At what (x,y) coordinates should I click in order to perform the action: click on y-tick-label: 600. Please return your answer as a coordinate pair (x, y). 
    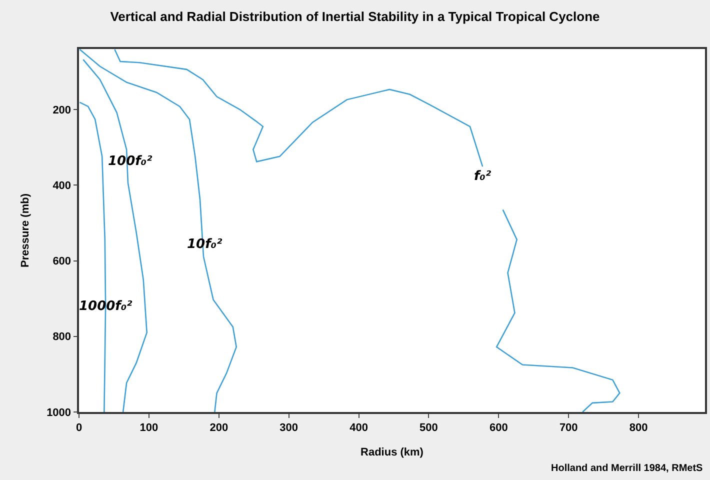
    Looking at the image, I should click on (62, 262).